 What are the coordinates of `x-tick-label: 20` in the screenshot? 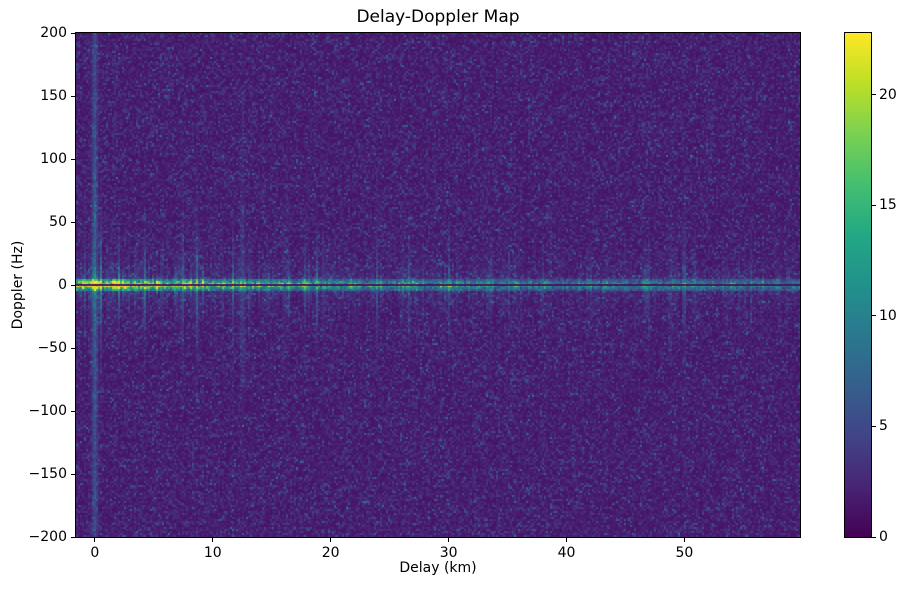 It's located at (330, 553).